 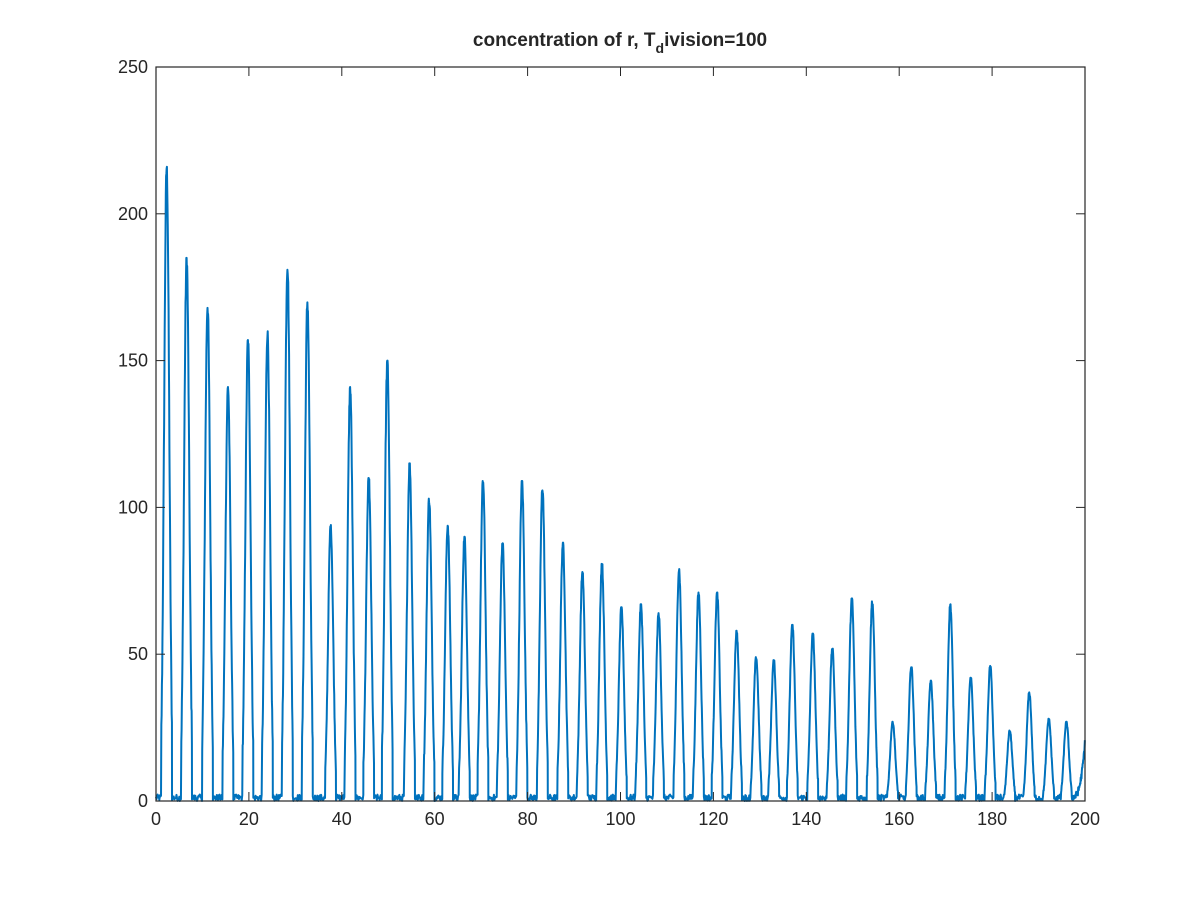 I want to click on y-tick-label: 50, so click(x=138, y=654).